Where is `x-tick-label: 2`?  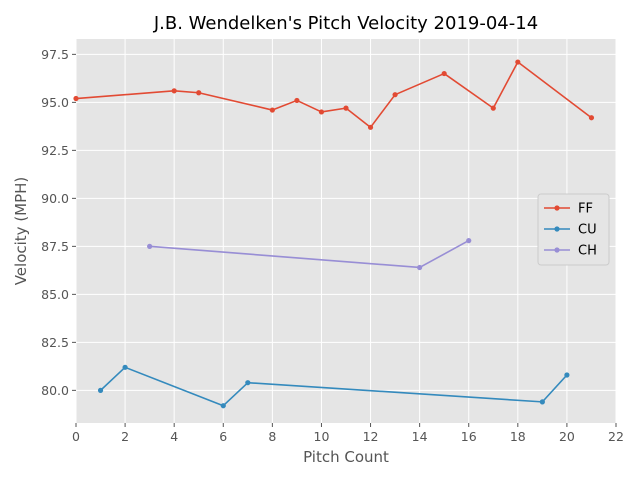
x-tick-label: 2 is located at coordinates (125, 436).